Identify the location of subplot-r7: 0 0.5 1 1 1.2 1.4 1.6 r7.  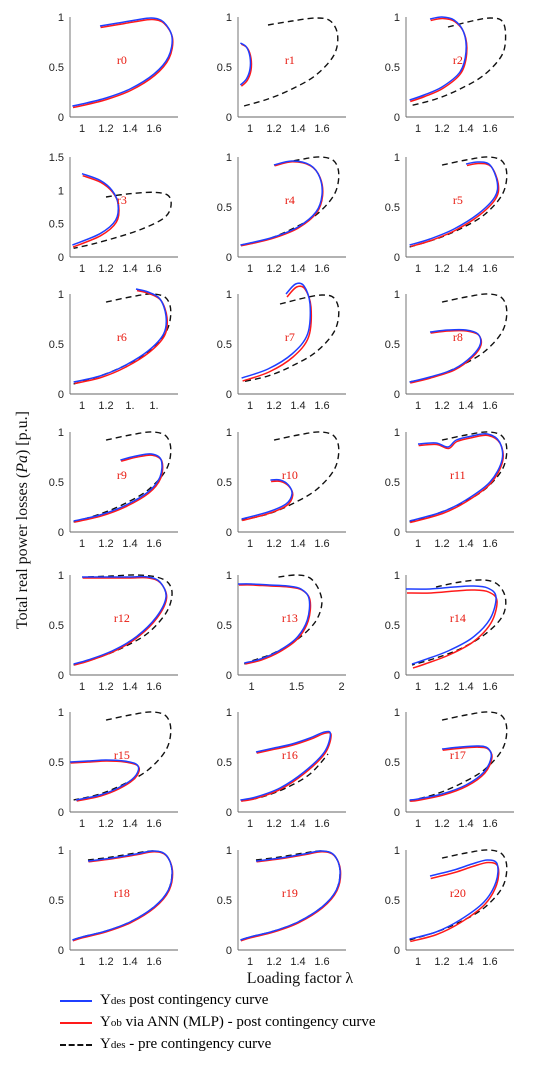
(281, 347).